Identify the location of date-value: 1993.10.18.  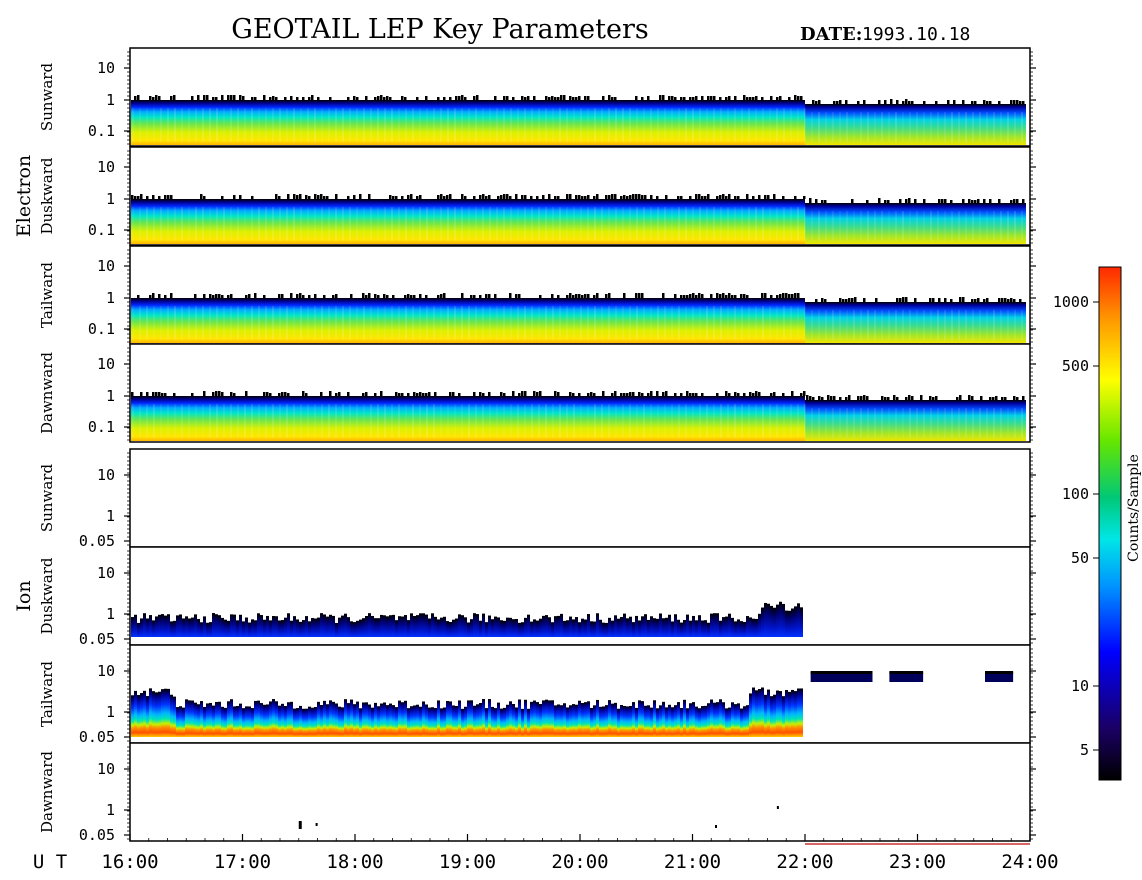
(916, 34).